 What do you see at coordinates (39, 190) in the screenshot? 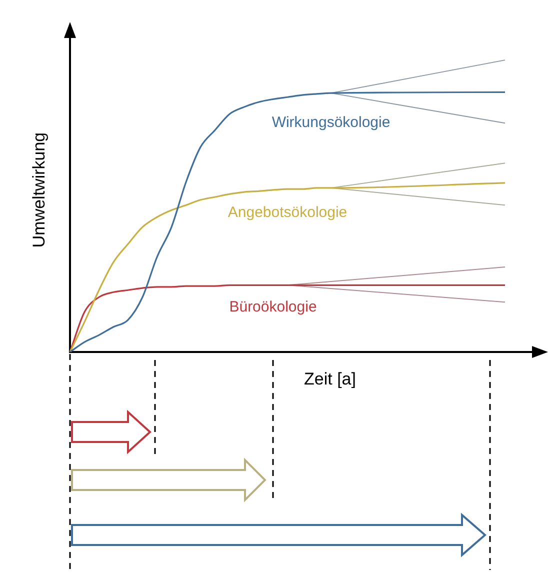
I see `y-axis-title: Umweltwirkung` at bounding box center [39, 190].